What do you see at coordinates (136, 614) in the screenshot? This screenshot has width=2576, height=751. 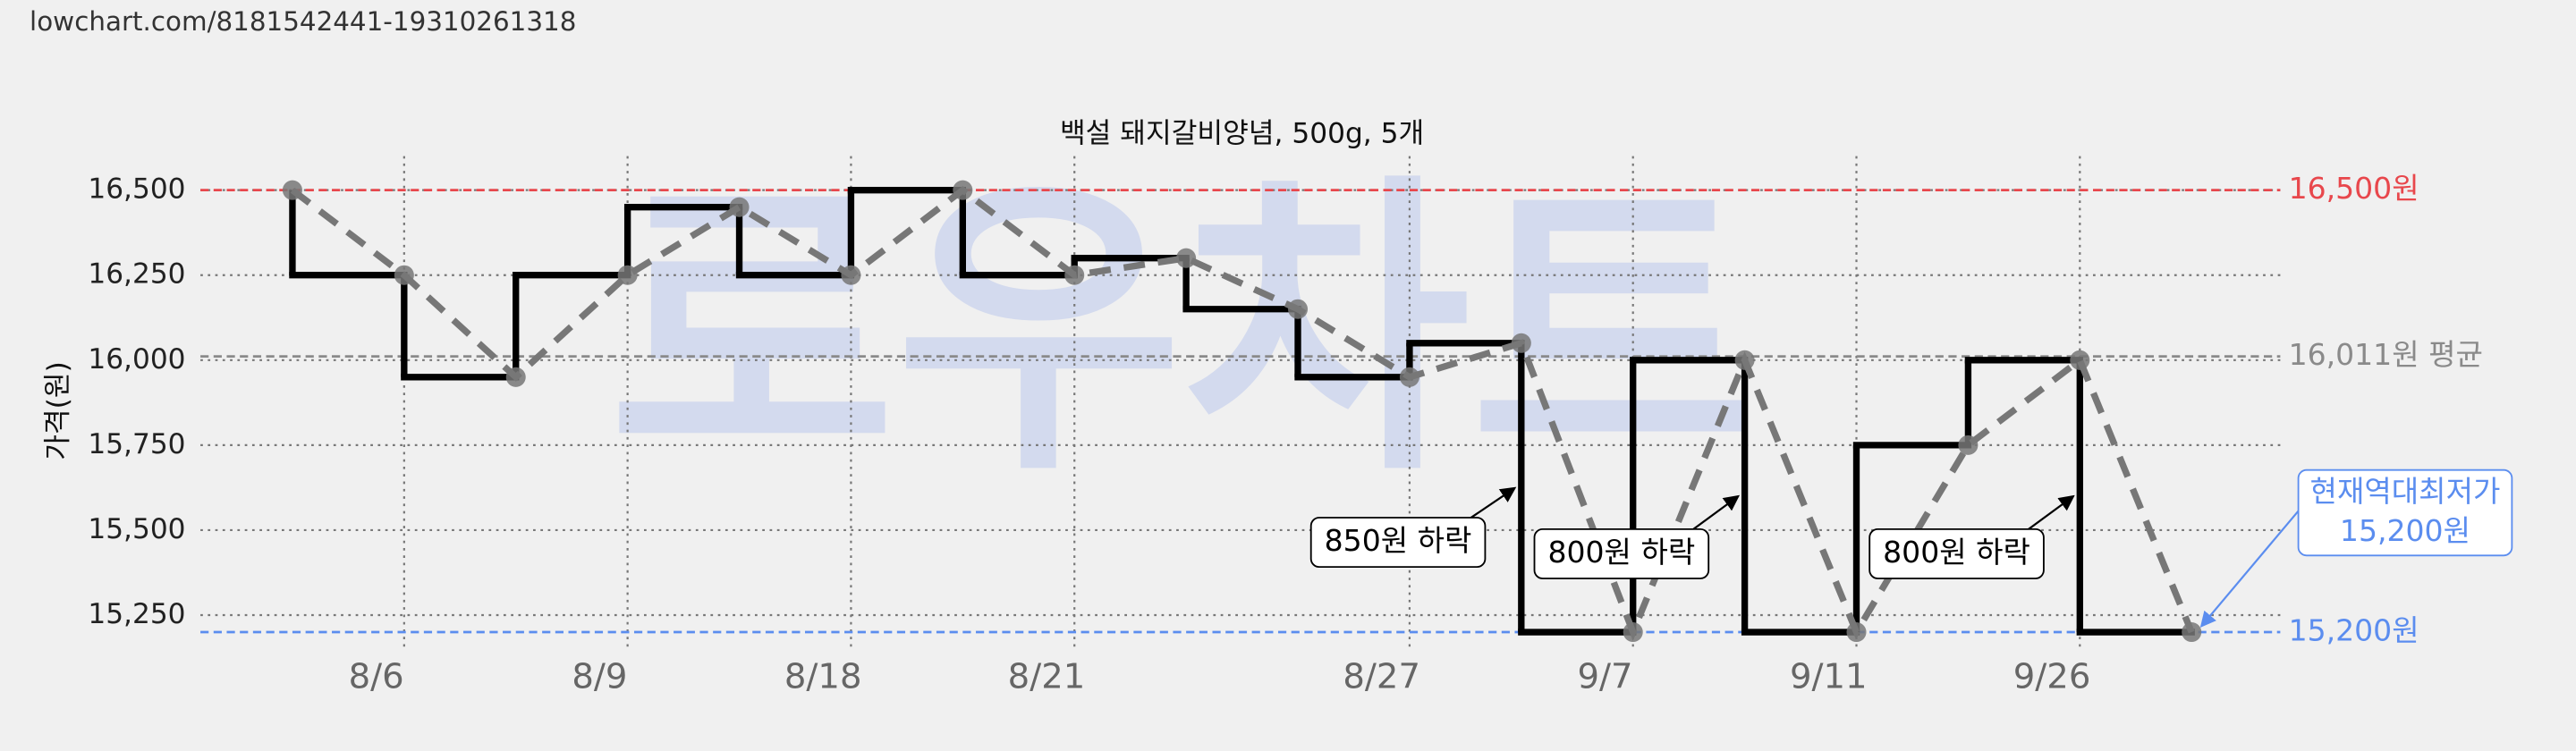 I see `y-tick-label: 15,250` at bounding box center [136, 614].